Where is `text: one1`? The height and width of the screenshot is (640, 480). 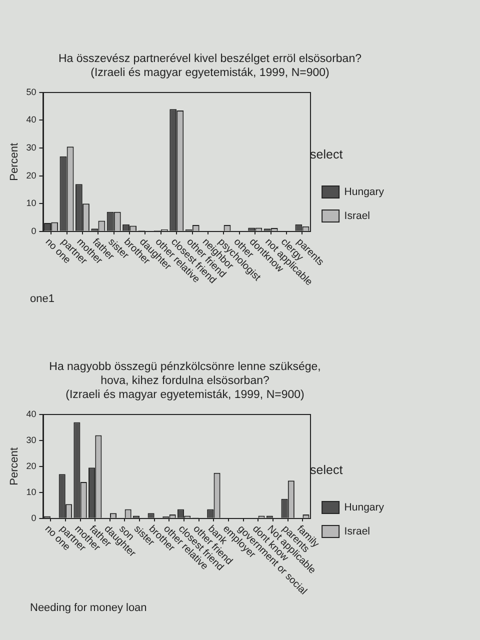
text: one1 is located at coordinates (43, 299).